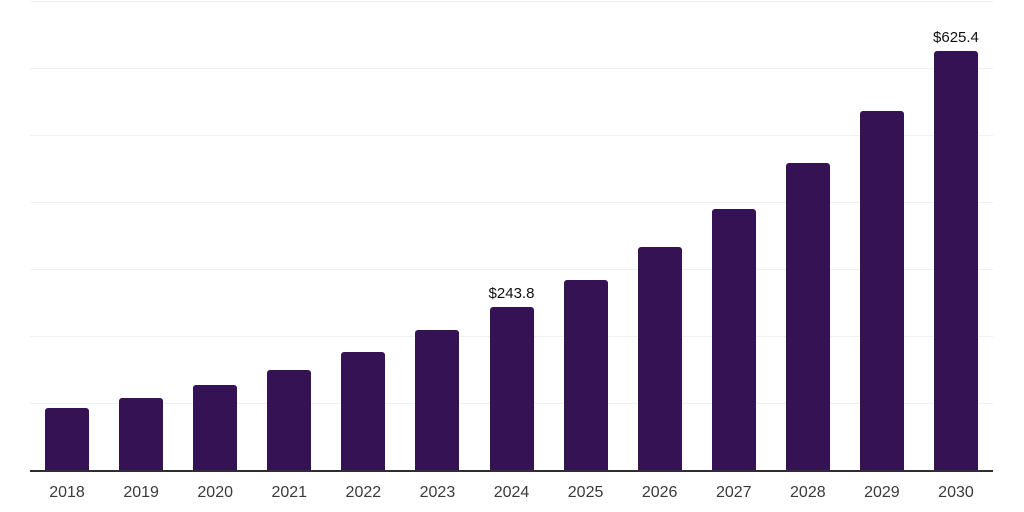 The height and width of the screenshot is (512, 1024). I want to click on x-tick-label-2028: 2028, so click(808, 492).